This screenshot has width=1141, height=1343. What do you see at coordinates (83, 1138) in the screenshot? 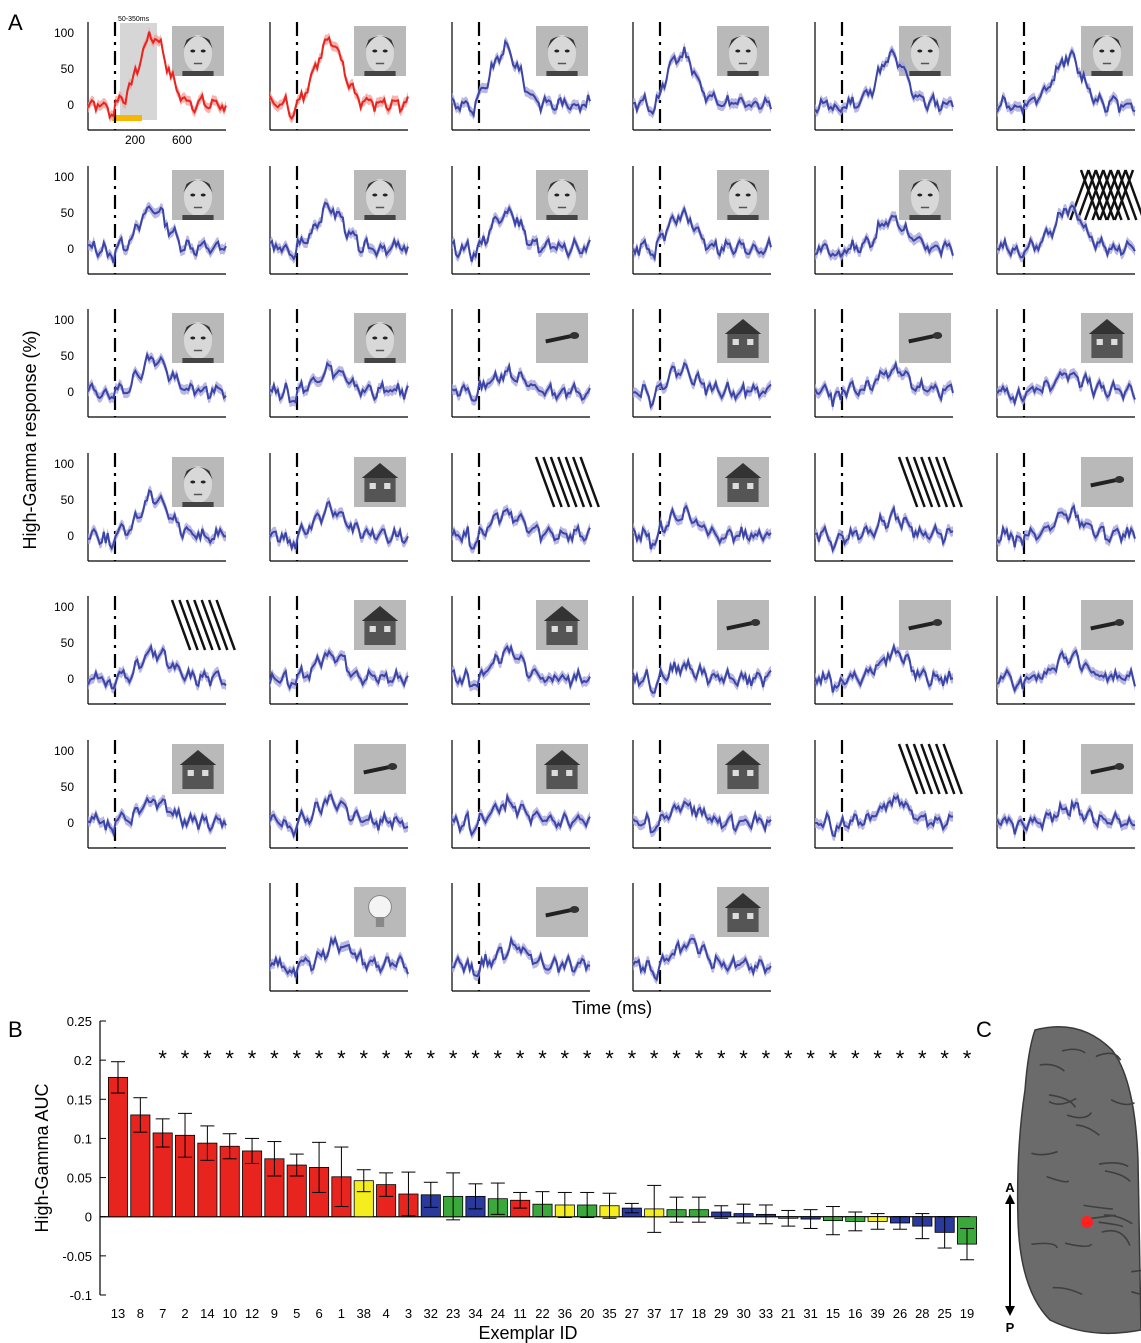
I see `y-tick-label: 0.1` at bounding box center [83, 1138].